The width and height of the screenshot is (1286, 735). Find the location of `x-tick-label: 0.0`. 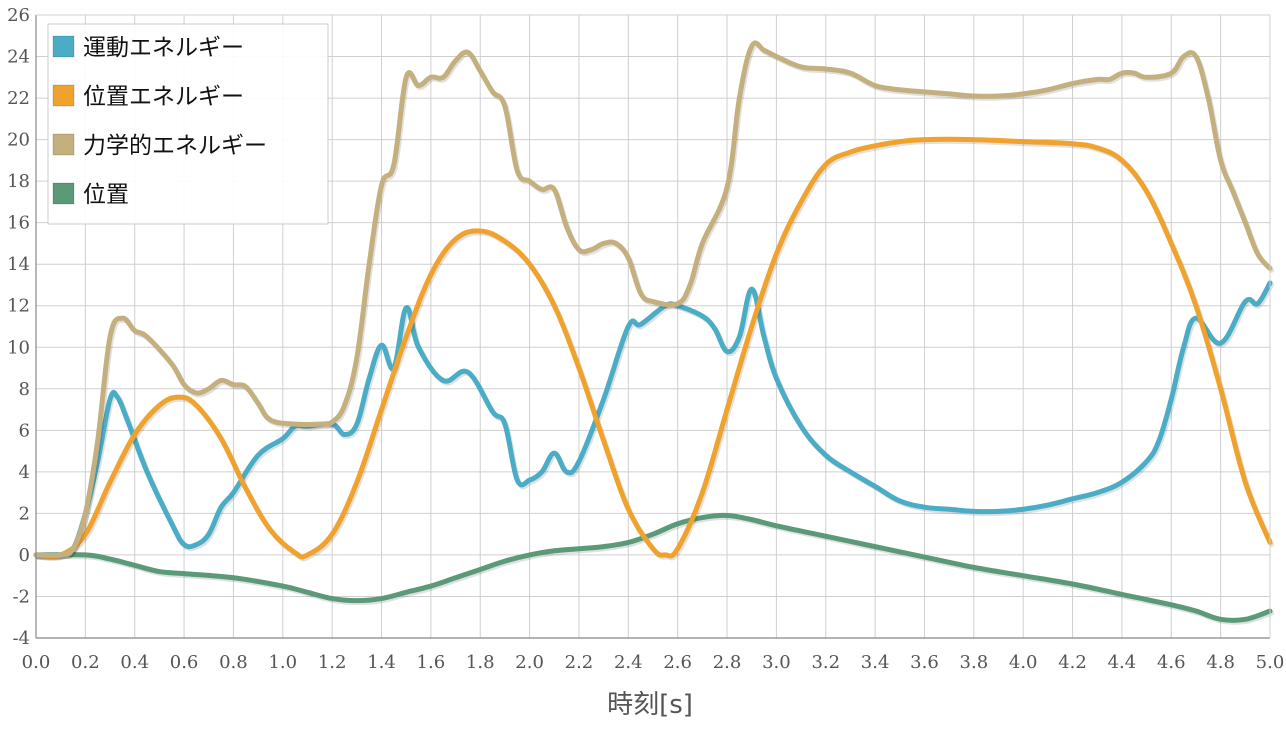

x-tick-label: 0.0 is located at coordinates (36, 662).